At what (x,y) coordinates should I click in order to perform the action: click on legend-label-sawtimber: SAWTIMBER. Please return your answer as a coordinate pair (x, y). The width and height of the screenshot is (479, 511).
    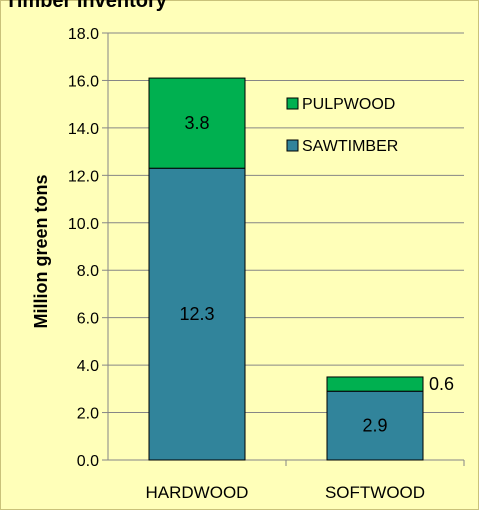
    Looking at the image, I should click on (350, 146).